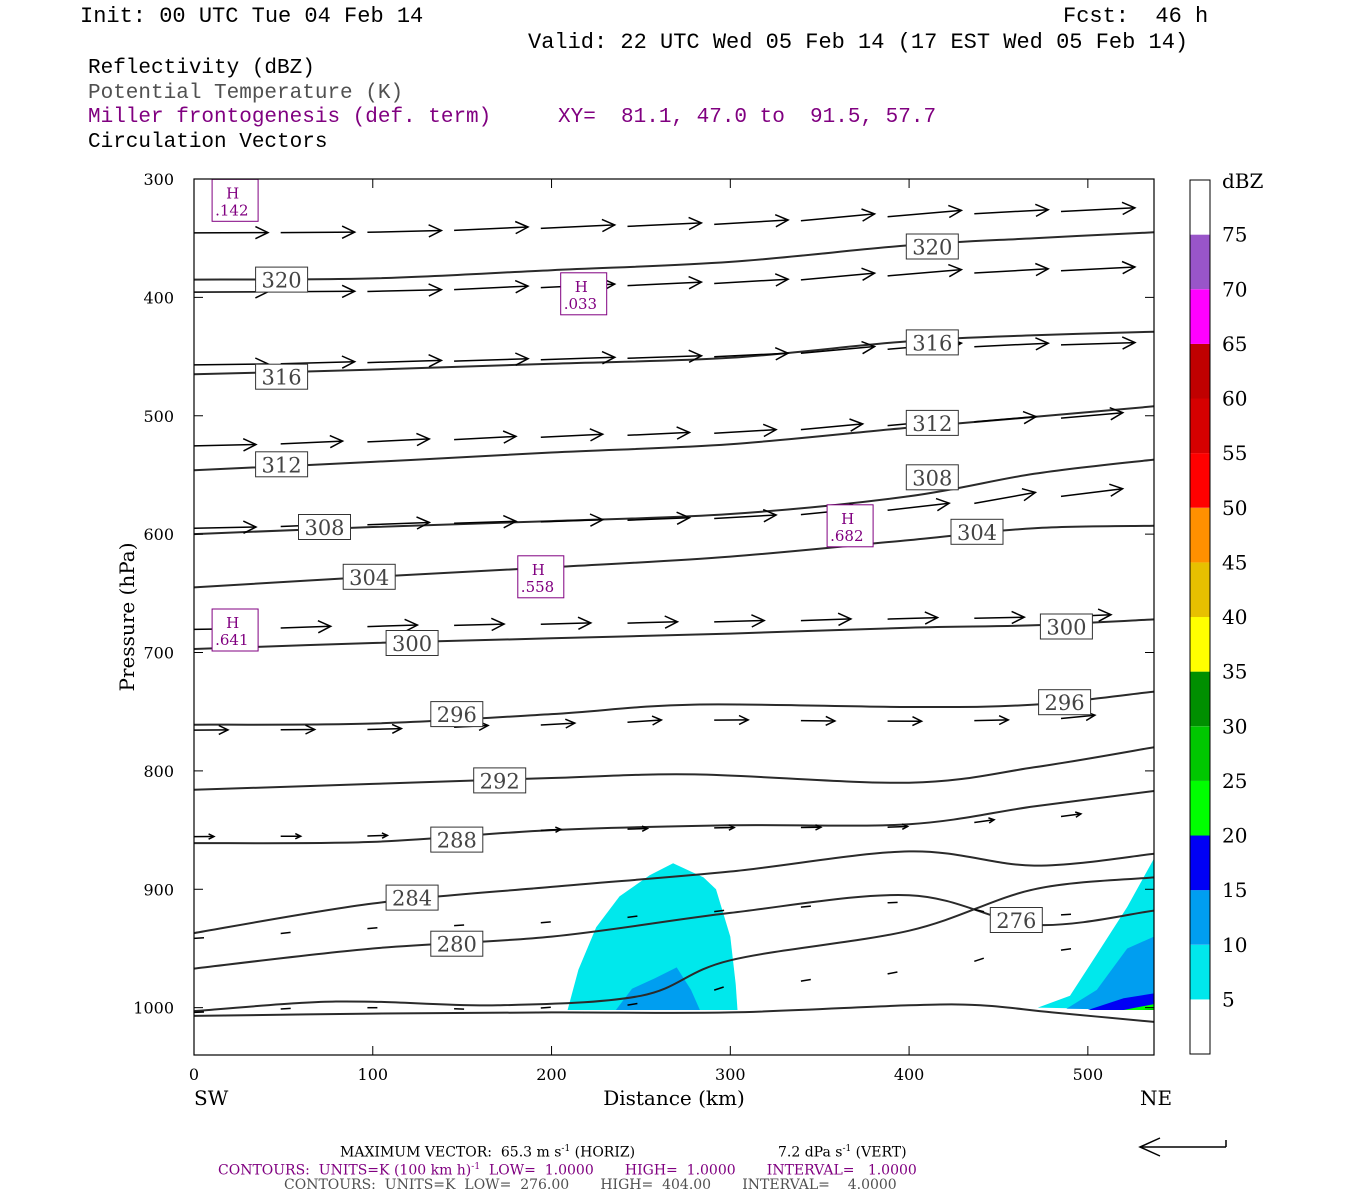 This screenshot has height=1200, width=1350. Describe the element at coordinates (1234, 344) in the screenshot. I see `colorbar-label: 65` at that location.